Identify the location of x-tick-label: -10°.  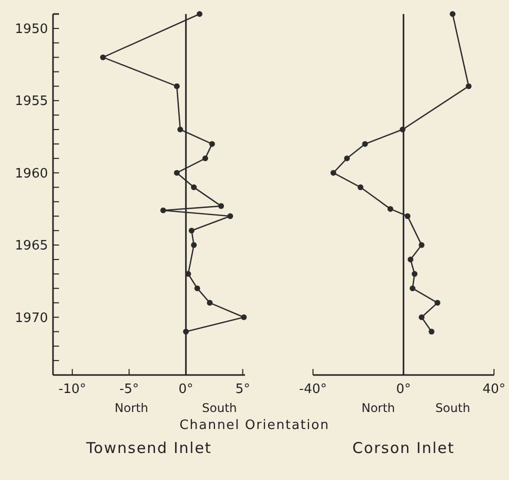
(72, 389).